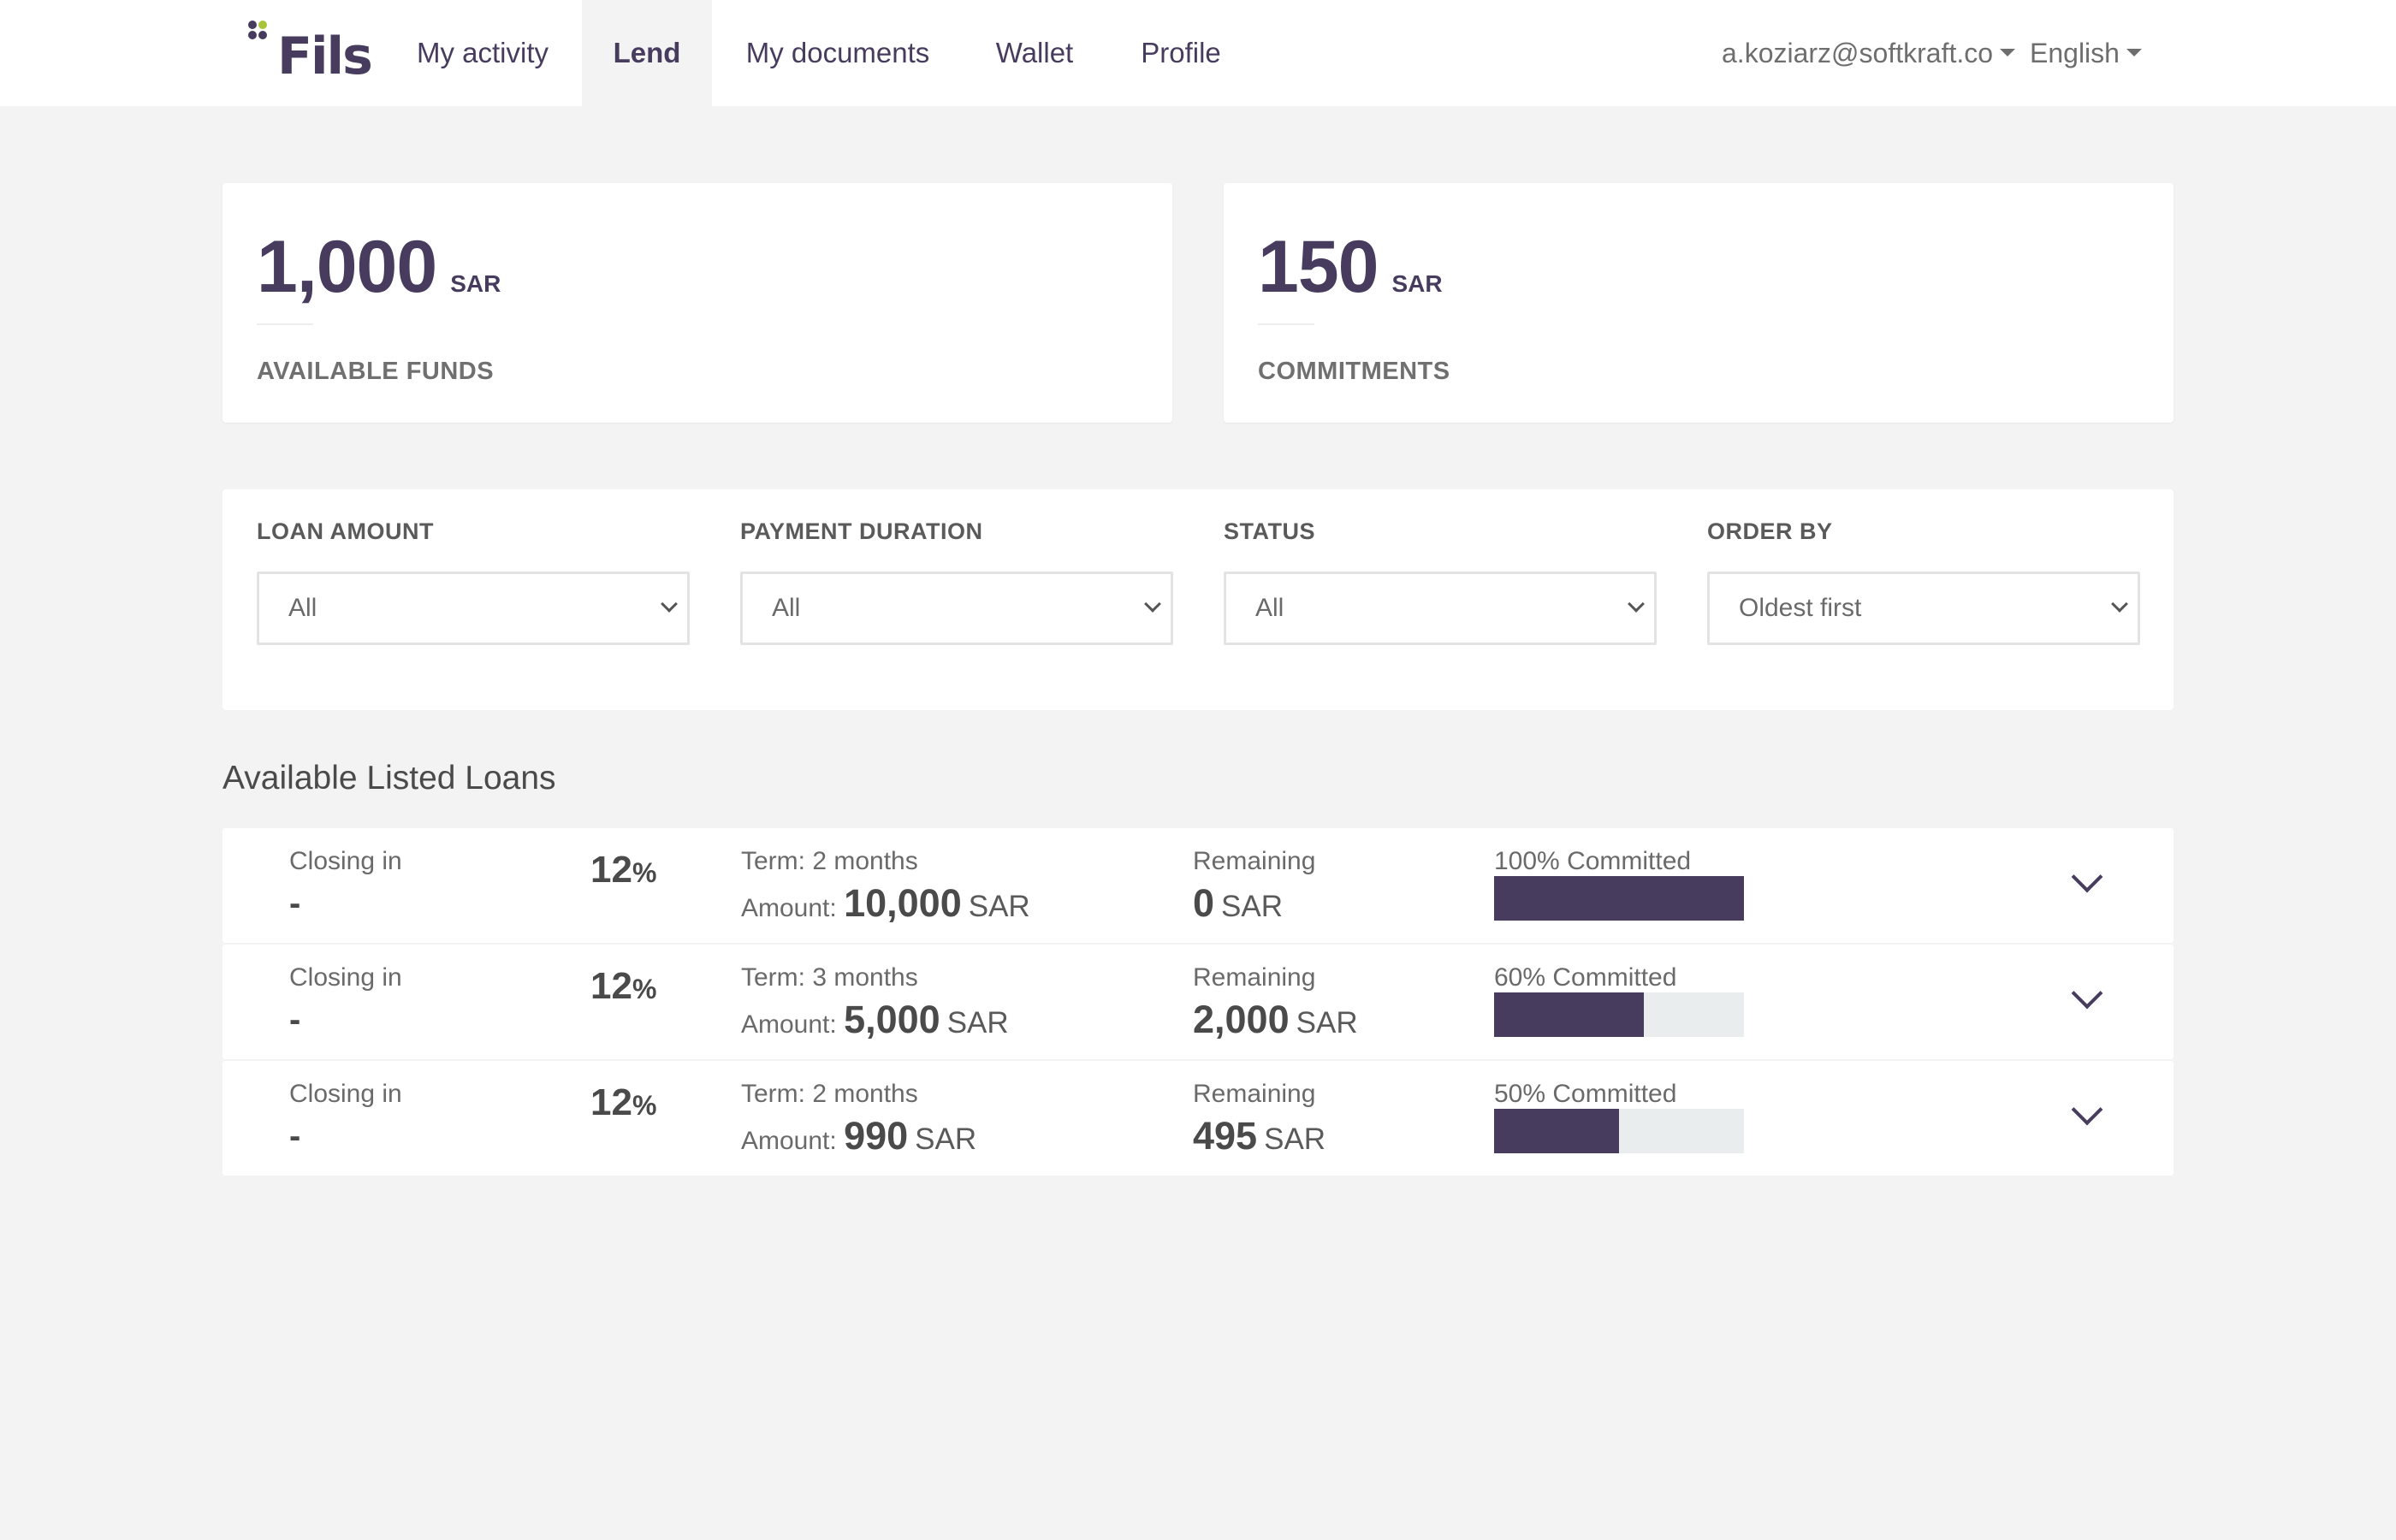 This screenshot has height=1540, width=2396. I want to click on nav-profile: Profile, so click(1181, 52).